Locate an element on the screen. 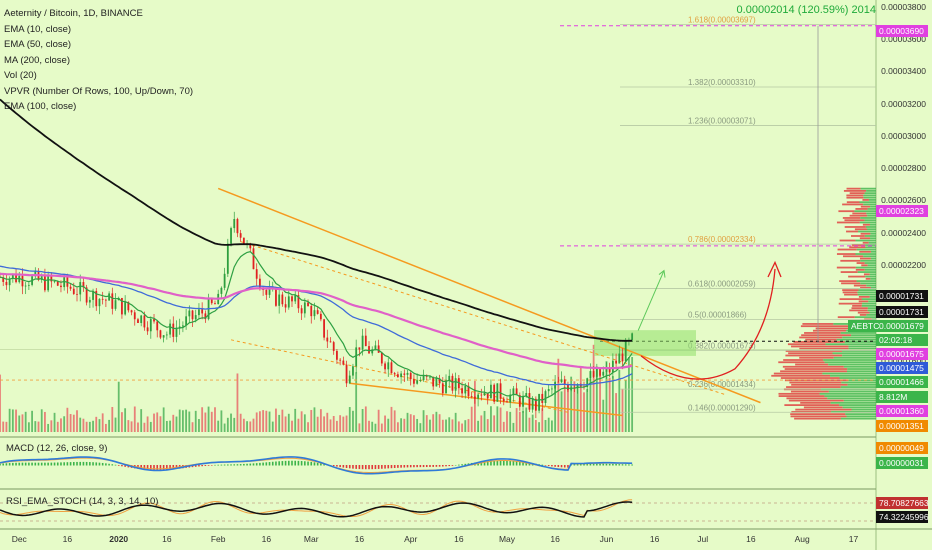 This screenshot has width=932, height=550. indicator-ema10: EMA (10, close) is located at coordinates (38, 29).